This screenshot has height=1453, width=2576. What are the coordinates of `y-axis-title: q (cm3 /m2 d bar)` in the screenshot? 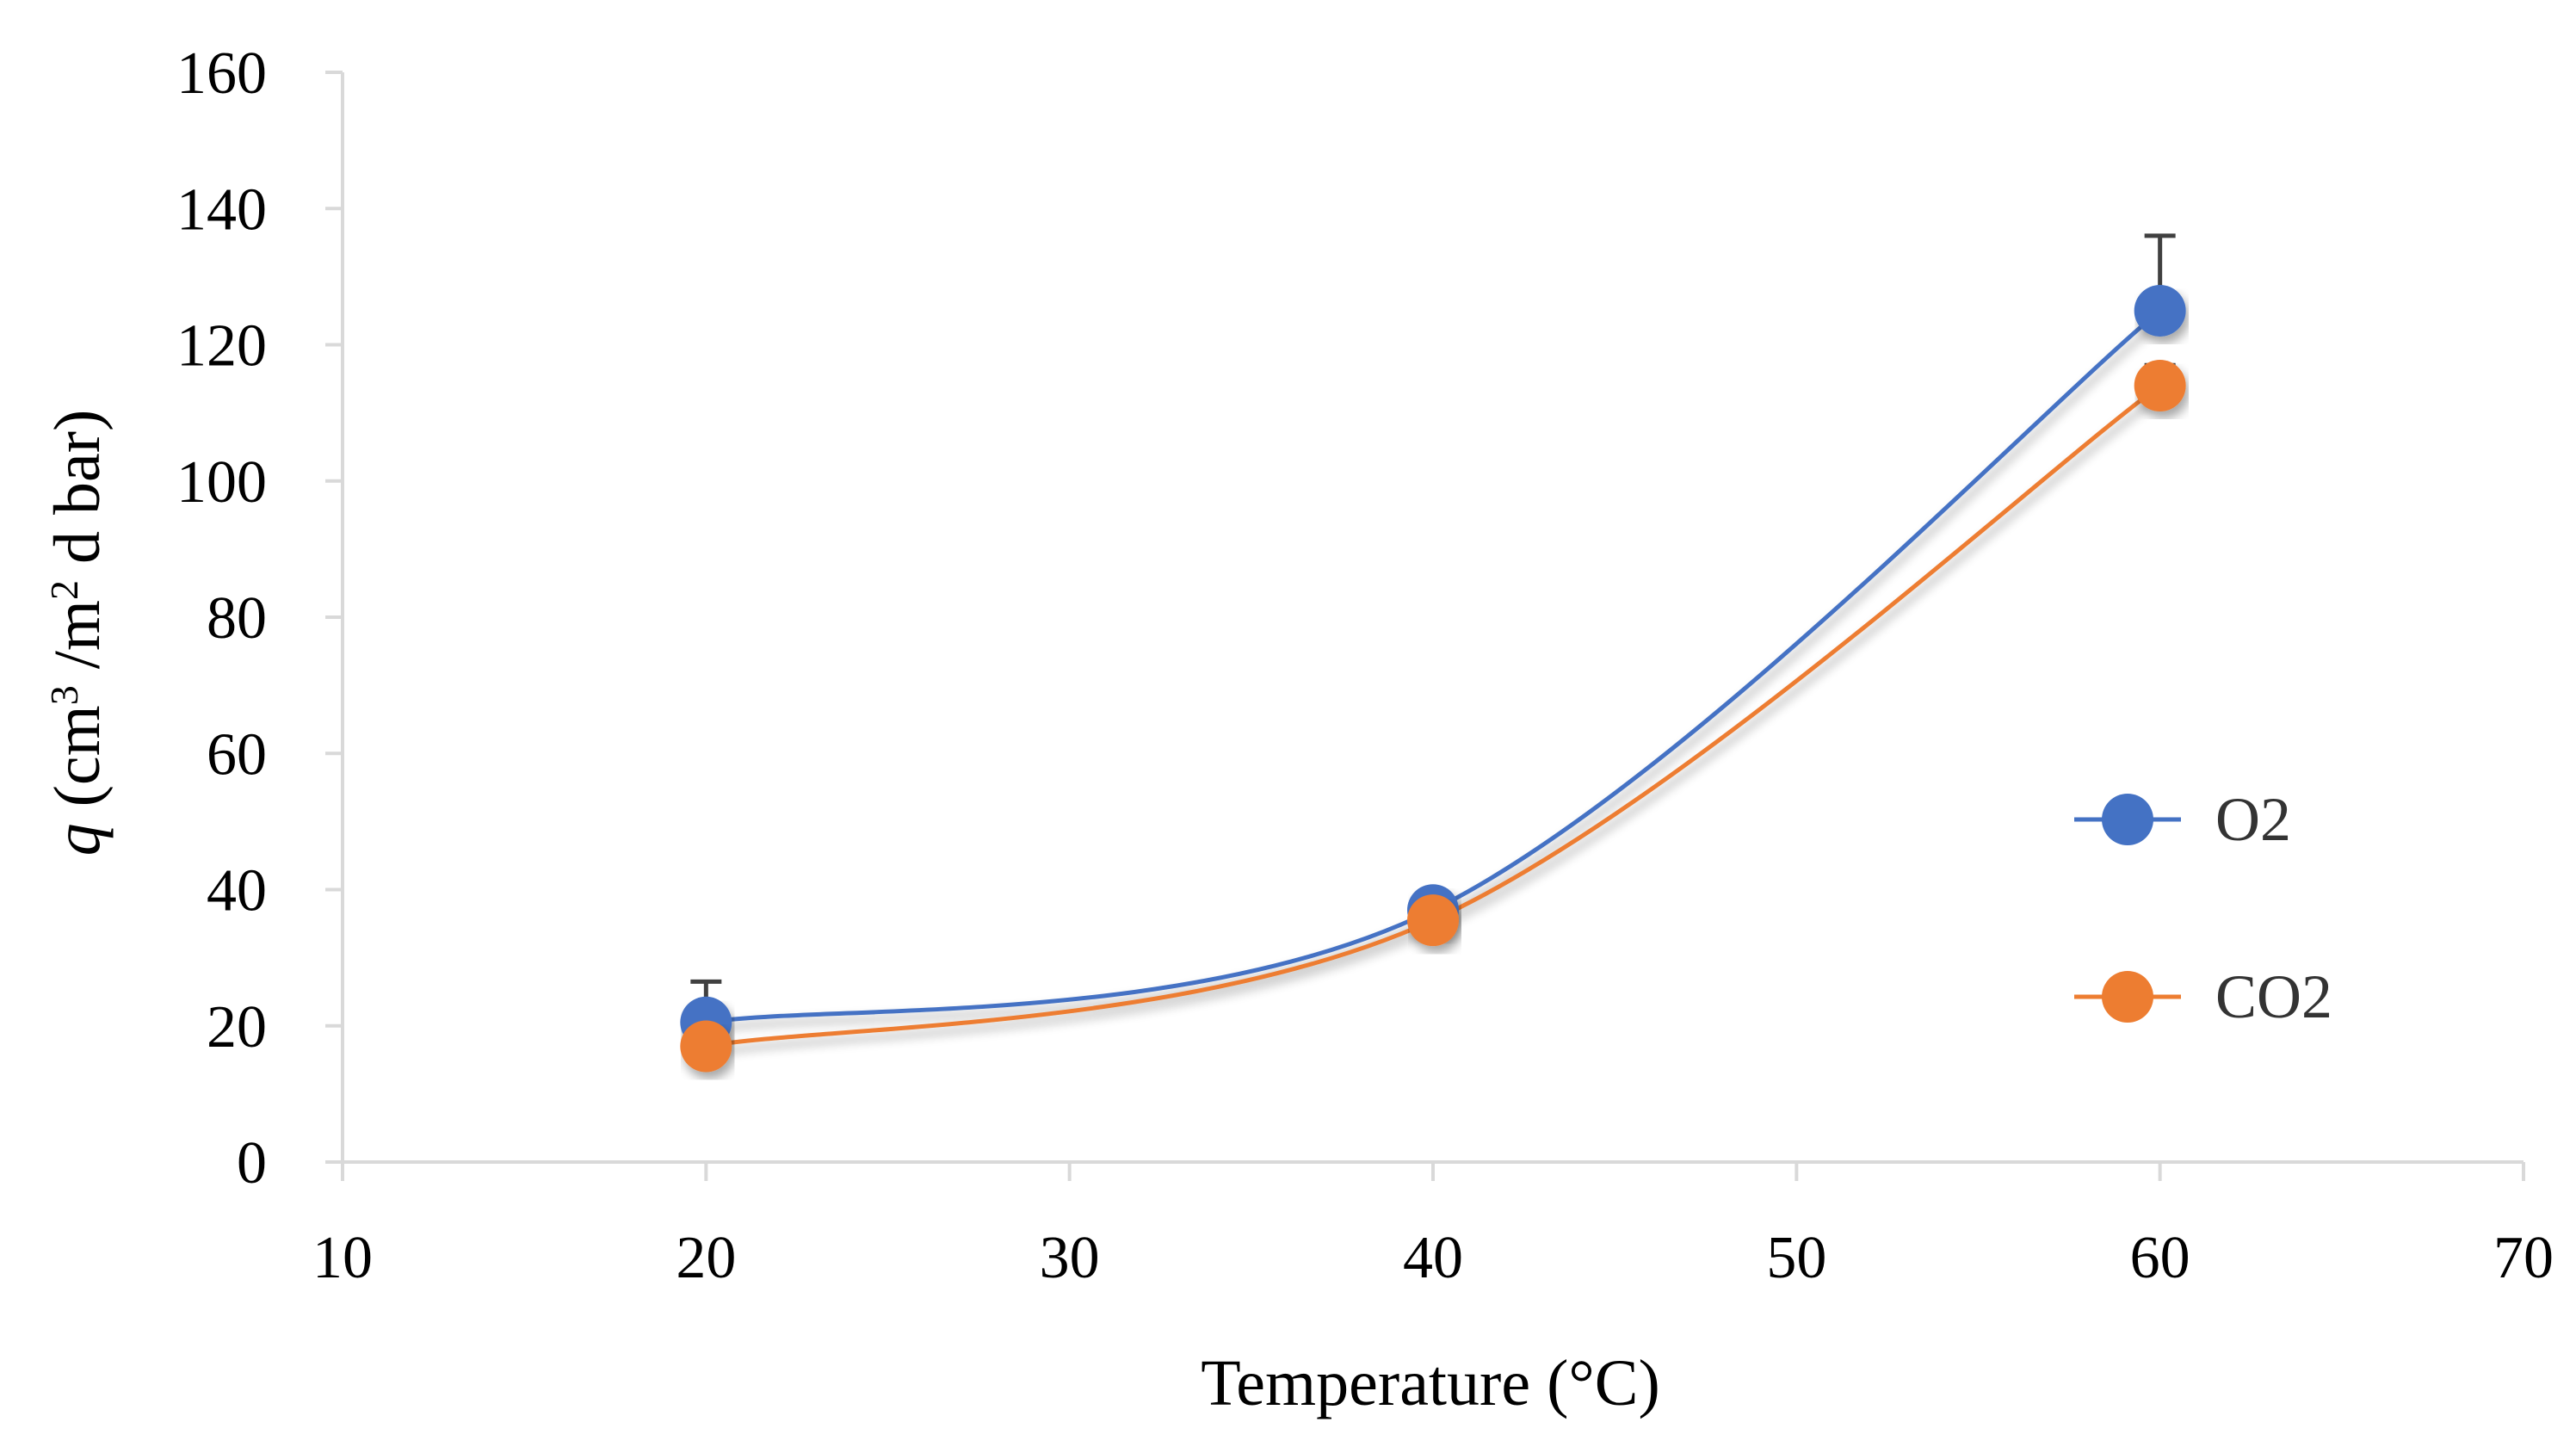 It's located at (77, 633).